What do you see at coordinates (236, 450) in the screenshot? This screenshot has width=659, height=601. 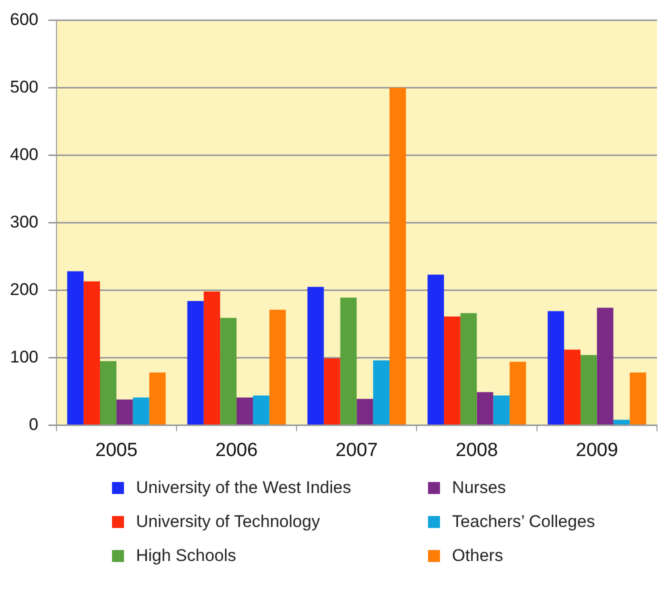 I see `x-tick-label: 2006` at bounding box center [236, 450].